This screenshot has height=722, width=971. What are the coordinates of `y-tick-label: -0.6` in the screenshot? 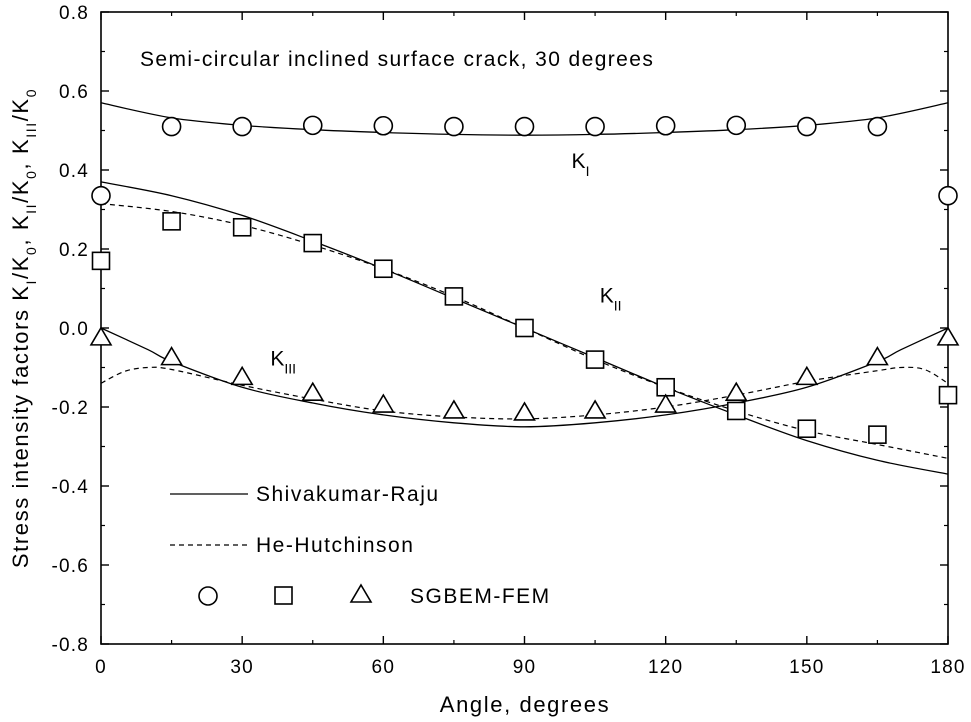 It's located at (70, 566).